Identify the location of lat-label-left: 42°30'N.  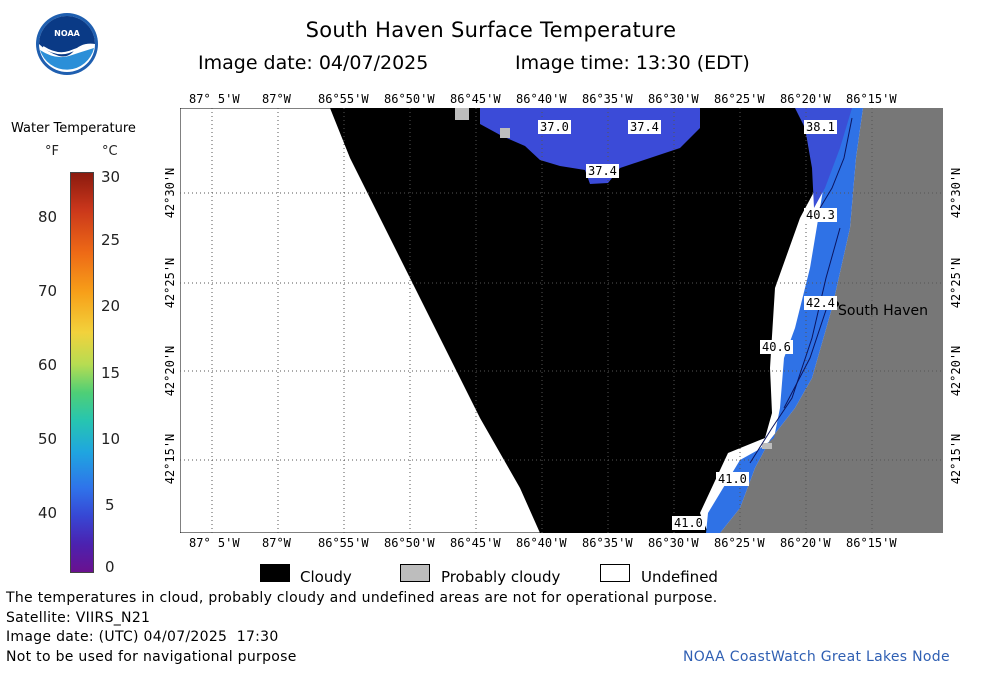
(170, 193).